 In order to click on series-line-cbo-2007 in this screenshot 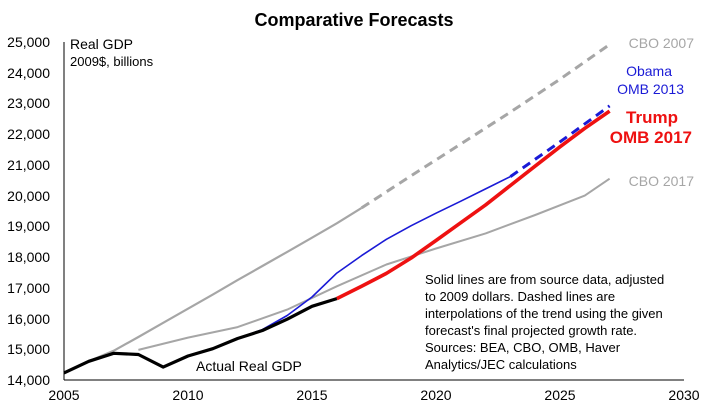, I will do `click(225, 284)`.